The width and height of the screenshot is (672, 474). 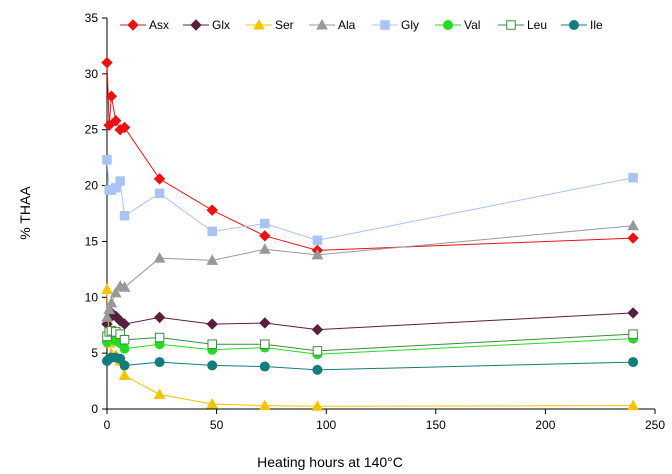 I want to click on series-line-glx, so click(x=370, y=321).